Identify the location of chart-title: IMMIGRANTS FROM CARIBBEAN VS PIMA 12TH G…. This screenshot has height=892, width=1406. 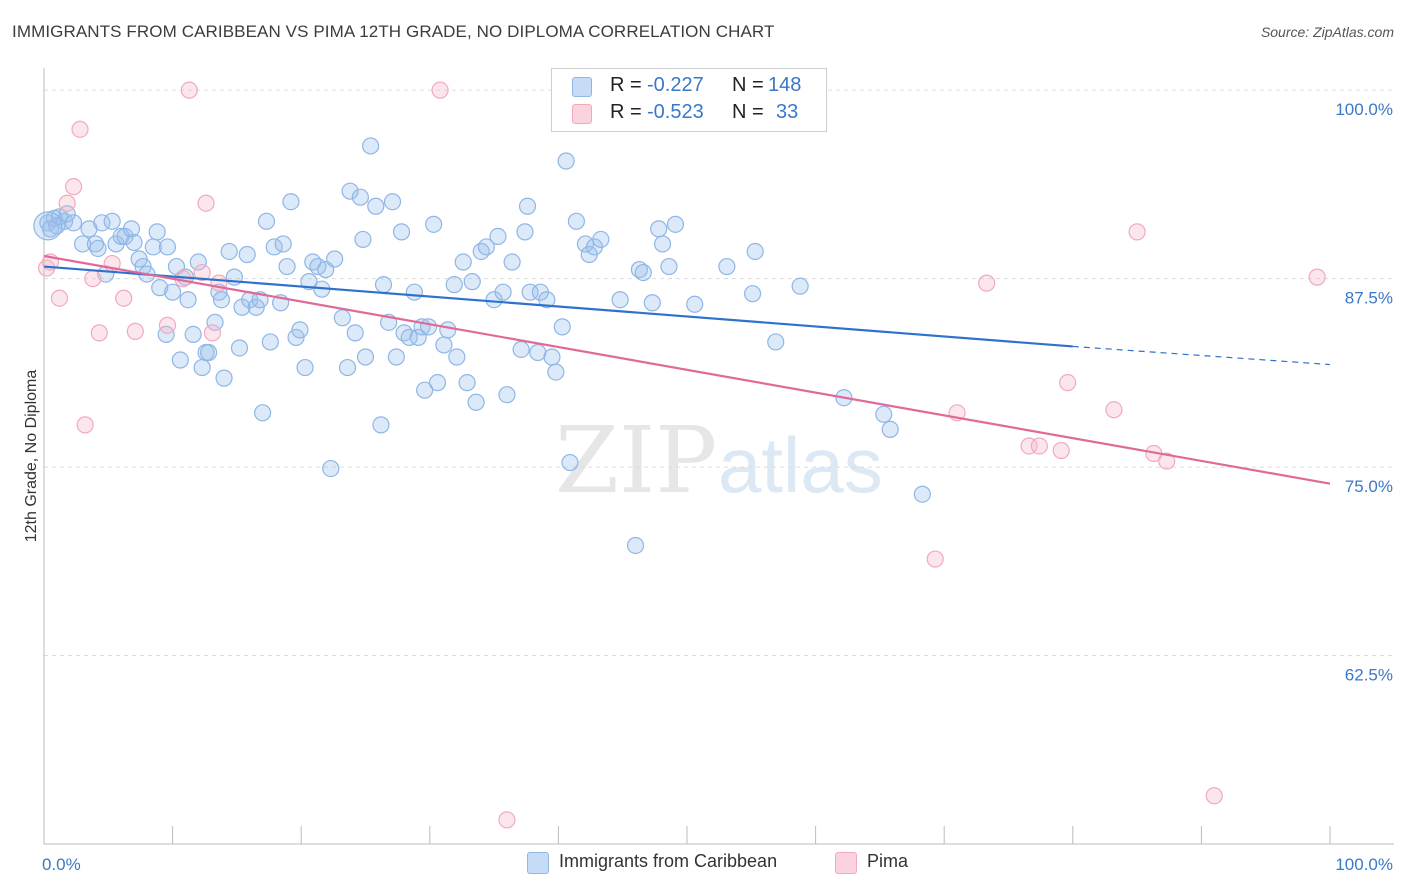
(393, 31).